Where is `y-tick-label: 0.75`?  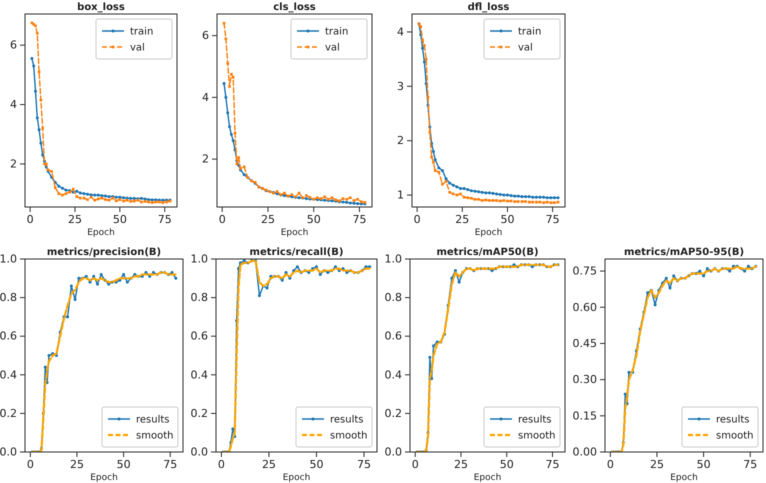 y-tick-label: 0.75 is located at coordinates (584, 271).